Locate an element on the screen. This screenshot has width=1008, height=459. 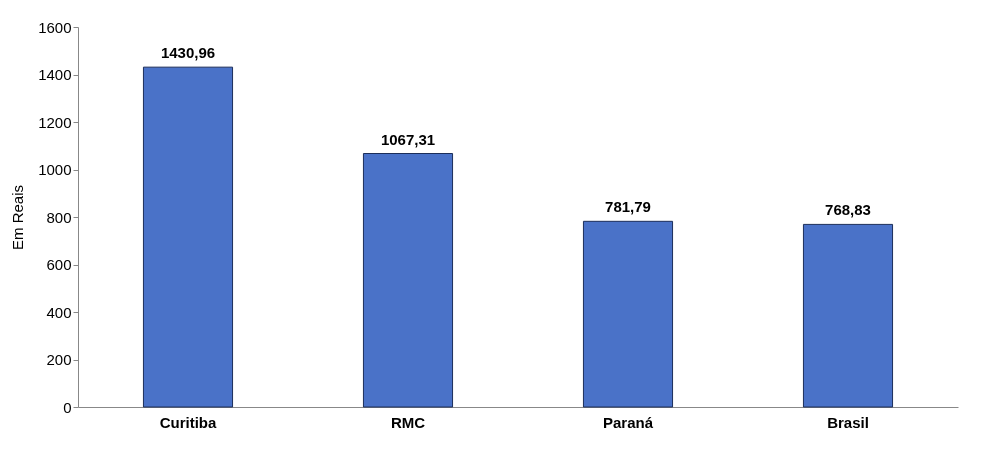
data-label: 781,79 is located at coordinates (628, 207).